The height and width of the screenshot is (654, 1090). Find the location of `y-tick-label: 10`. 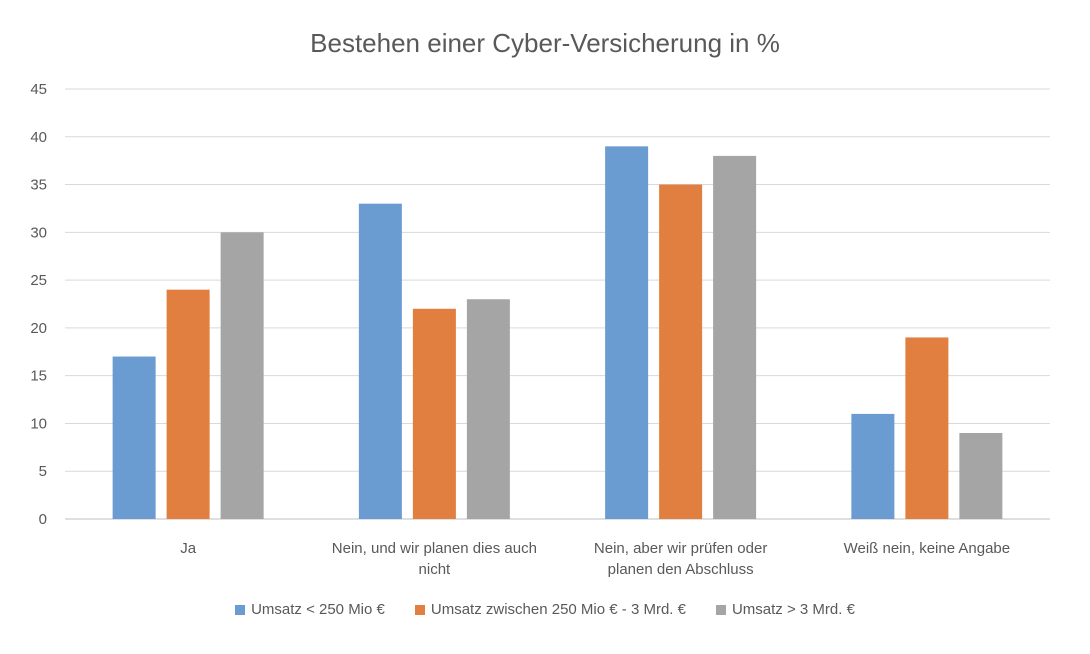

y-tick-label: 10 is located at coordinates (38, 423).